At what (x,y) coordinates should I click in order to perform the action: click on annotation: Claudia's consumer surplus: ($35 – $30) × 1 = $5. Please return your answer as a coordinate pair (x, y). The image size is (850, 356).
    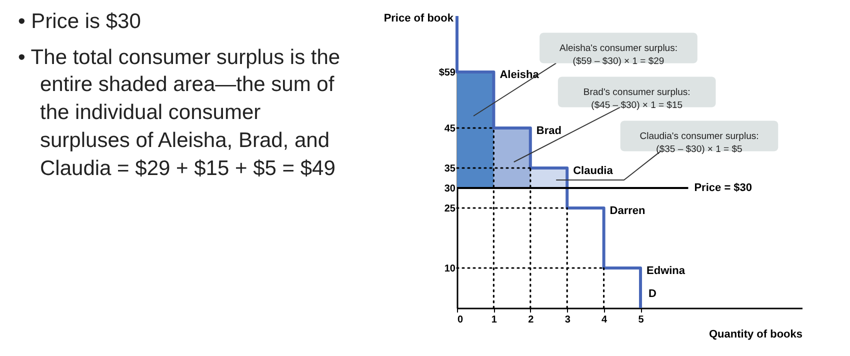
    Looking at the image, I should click on (699, 143).